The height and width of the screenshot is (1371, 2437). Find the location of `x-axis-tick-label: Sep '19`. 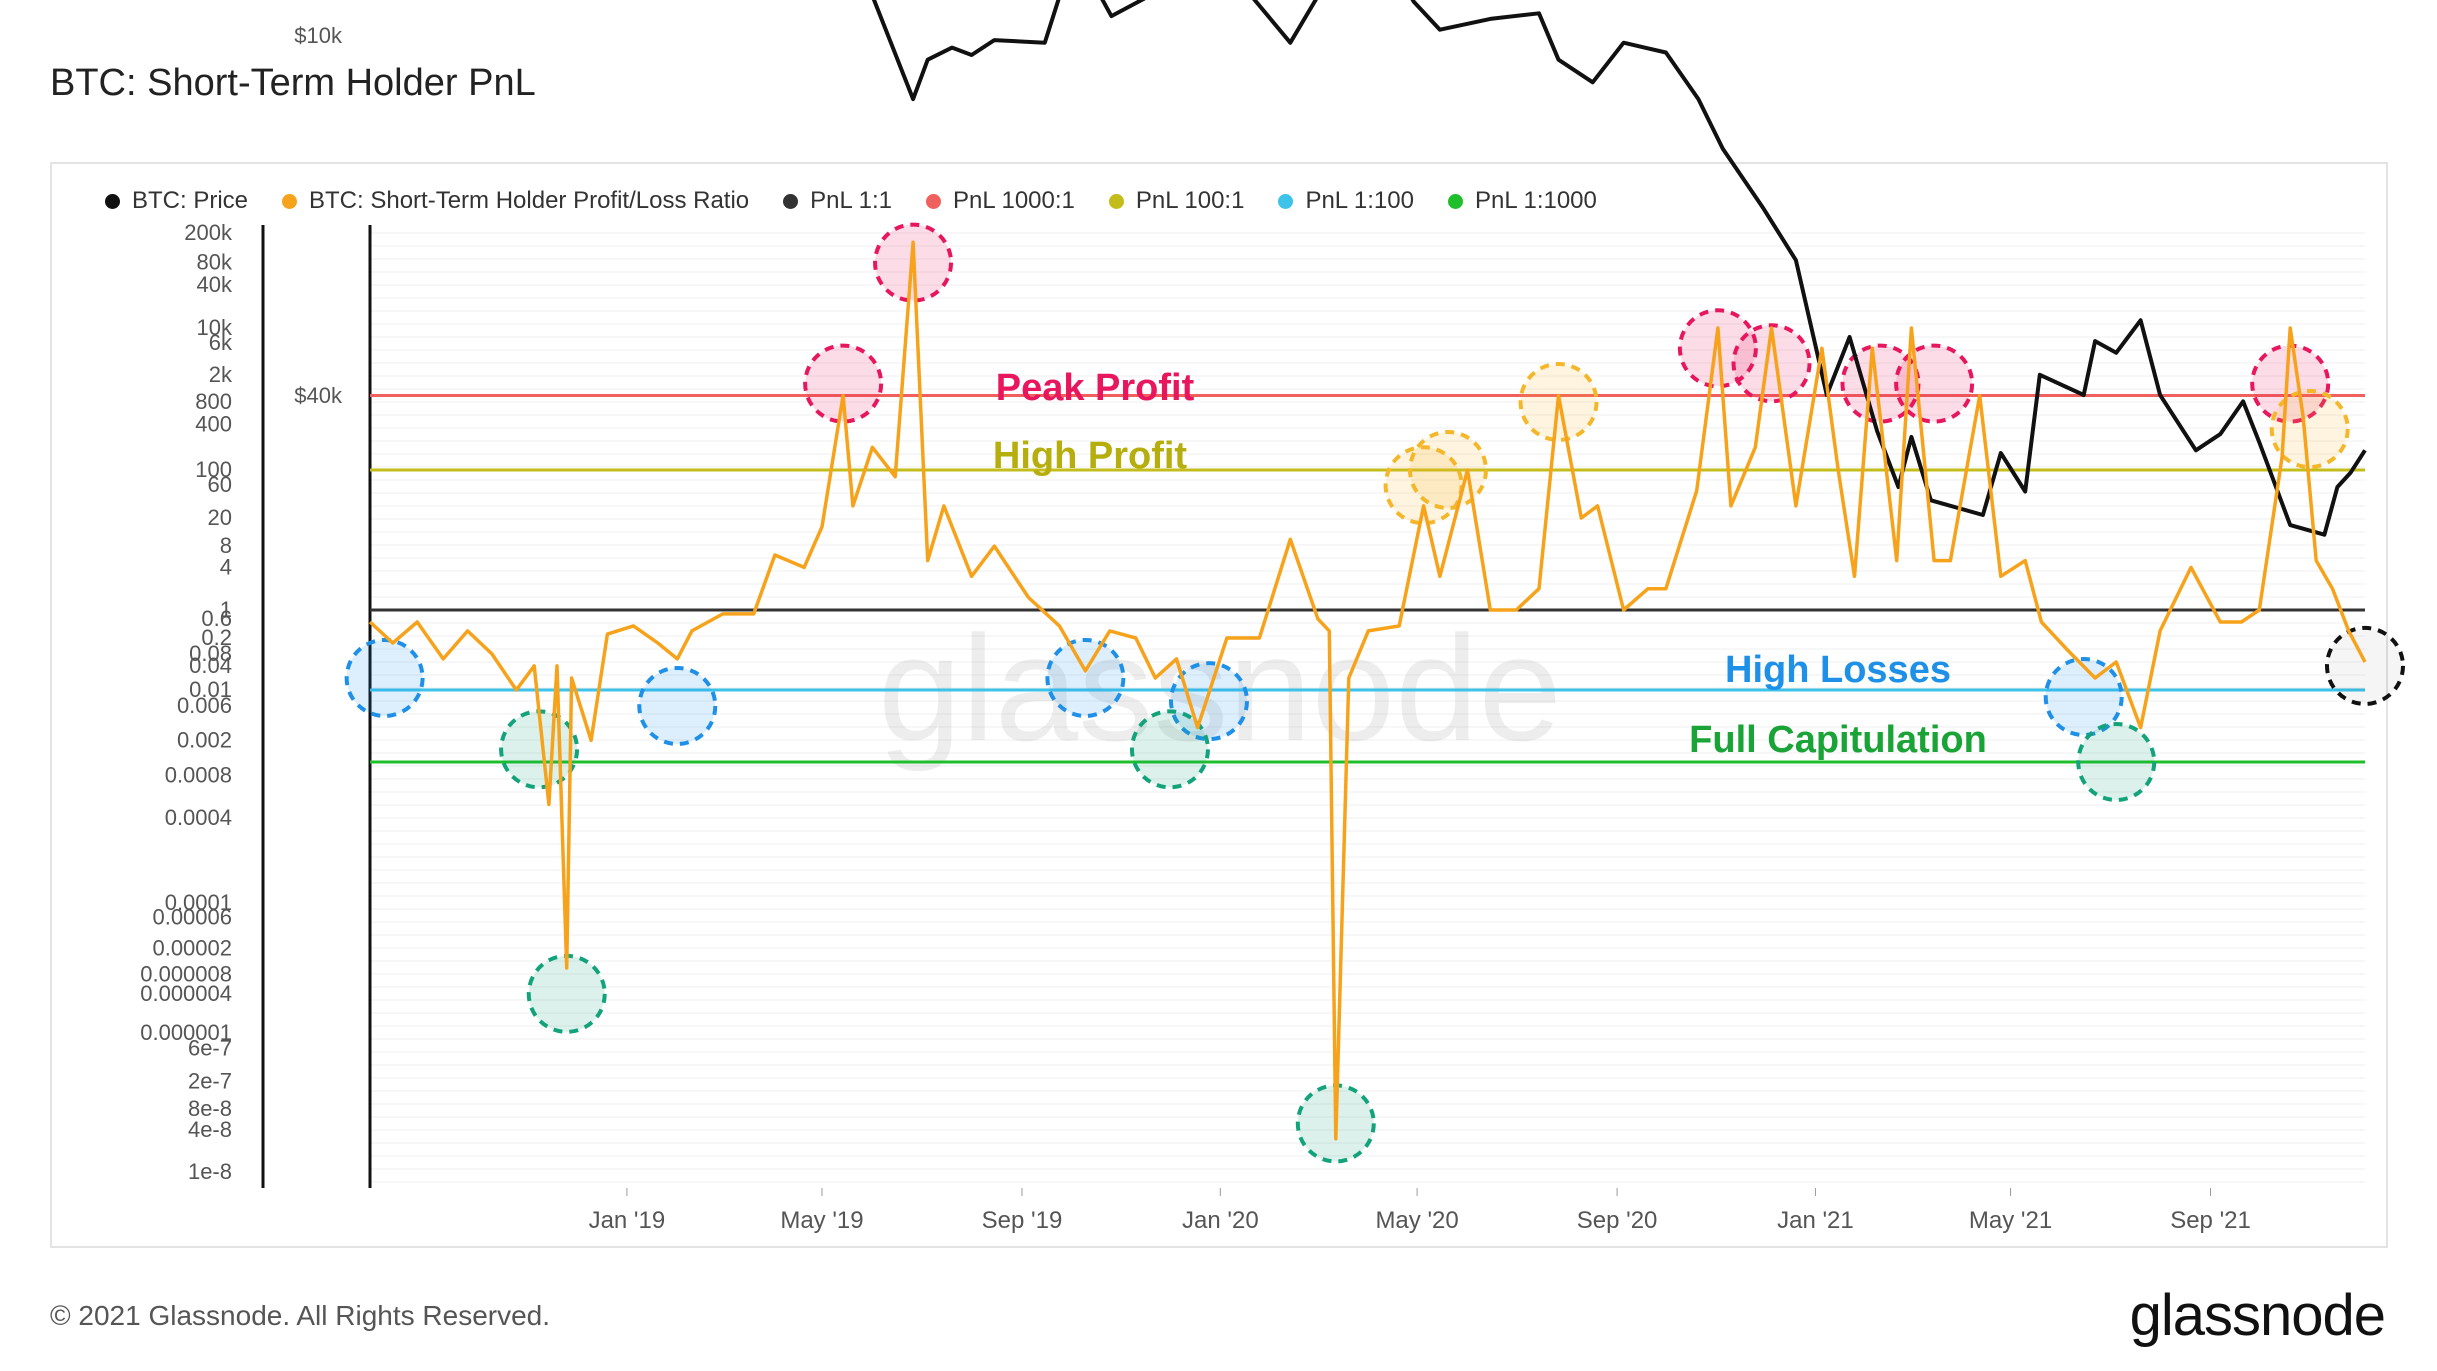

x-axis-tick-label: Sep '19 is located at coordinates (1022, 1220).